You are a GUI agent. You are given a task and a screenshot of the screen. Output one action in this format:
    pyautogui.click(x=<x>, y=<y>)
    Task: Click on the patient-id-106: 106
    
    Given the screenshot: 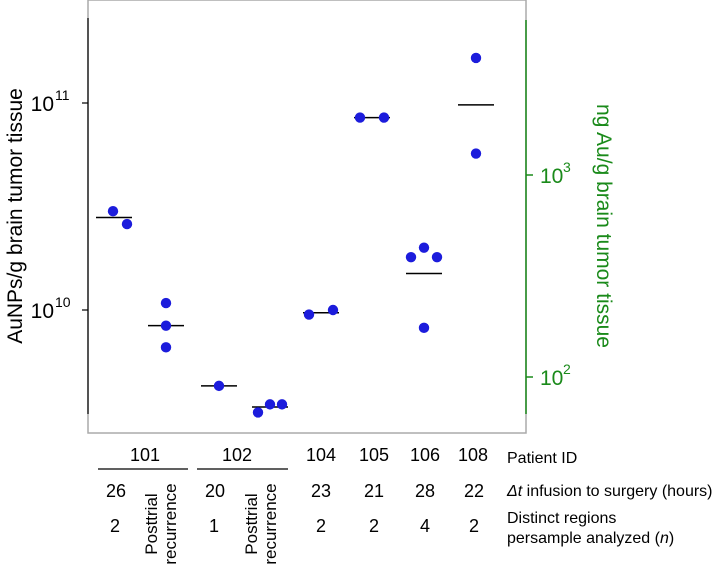 What is the action you would take?
    pyautogui.click(x=425, y=455)
    